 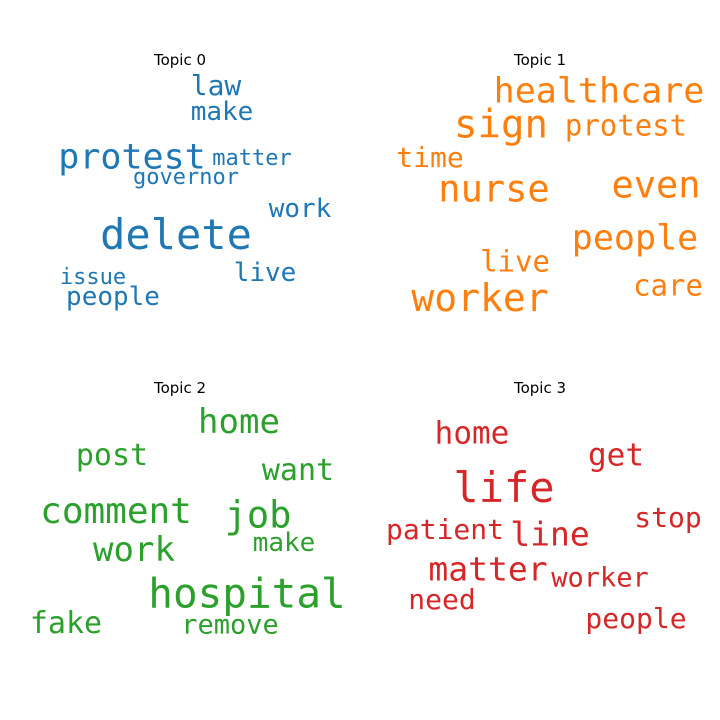 What do you see at coordinates (93, 277) in the screenshot?
I see `cloud-word: issue` at bounding box center [93, 277].